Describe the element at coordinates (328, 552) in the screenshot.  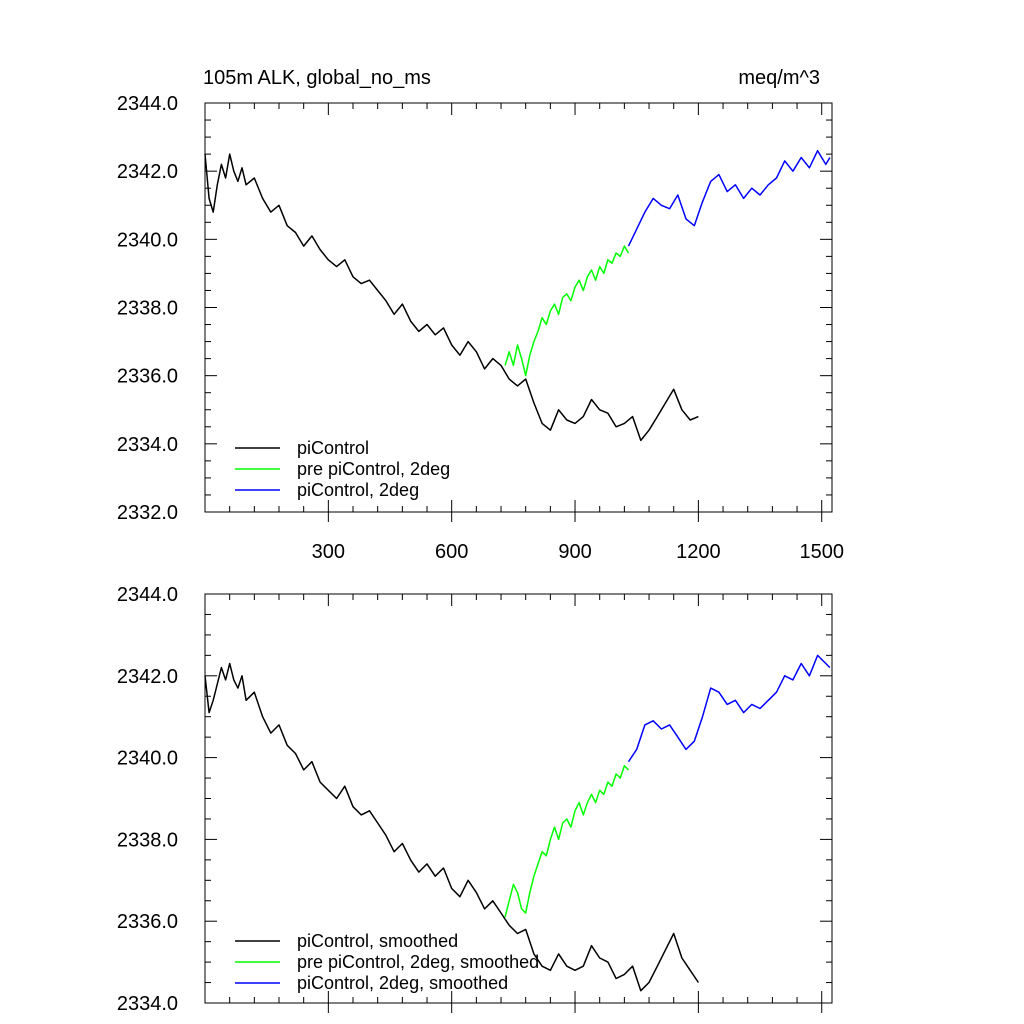
I see `x-tick-label: 300` at that location.